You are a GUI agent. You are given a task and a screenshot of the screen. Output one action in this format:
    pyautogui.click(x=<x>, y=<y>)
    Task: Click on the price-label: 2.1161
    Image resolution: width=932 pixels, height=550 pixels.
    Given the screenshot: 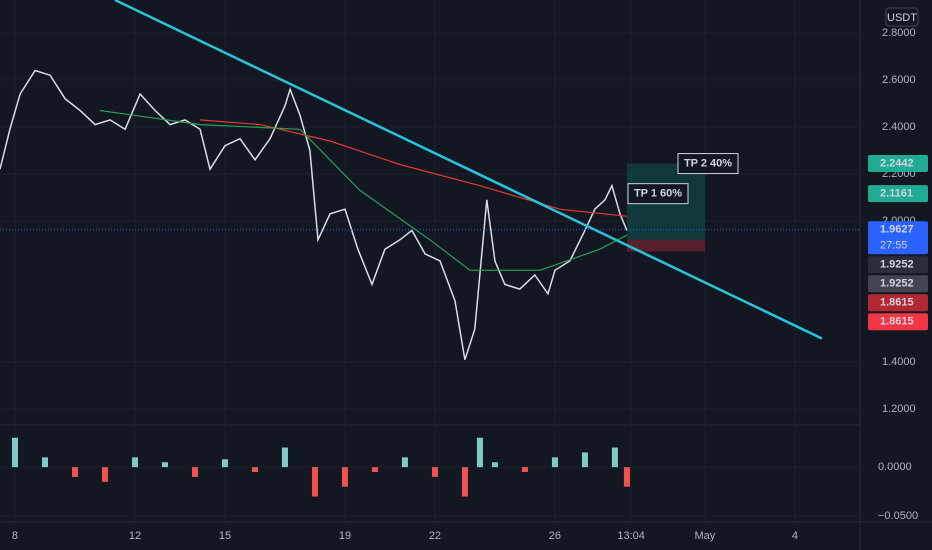 What is the action you would take?
    pyautogui.click(x=896, y=194)
    